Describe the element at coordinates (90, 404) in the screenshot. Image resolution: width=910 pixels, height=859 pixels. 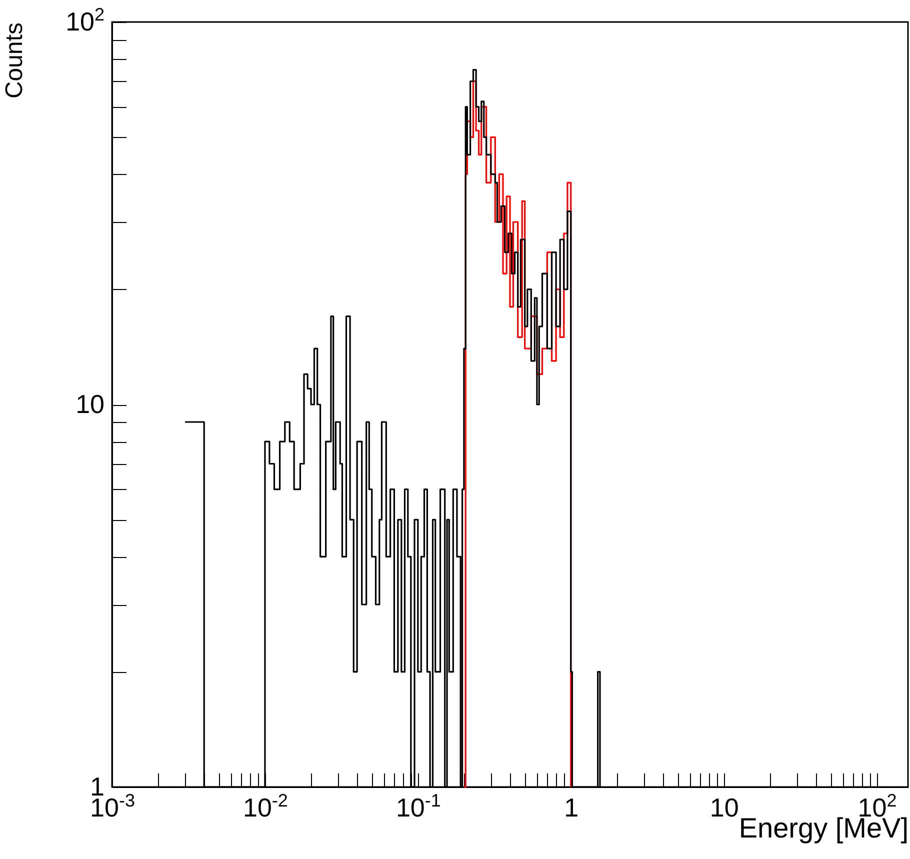
I see `y-tick-label: 10` at that location.